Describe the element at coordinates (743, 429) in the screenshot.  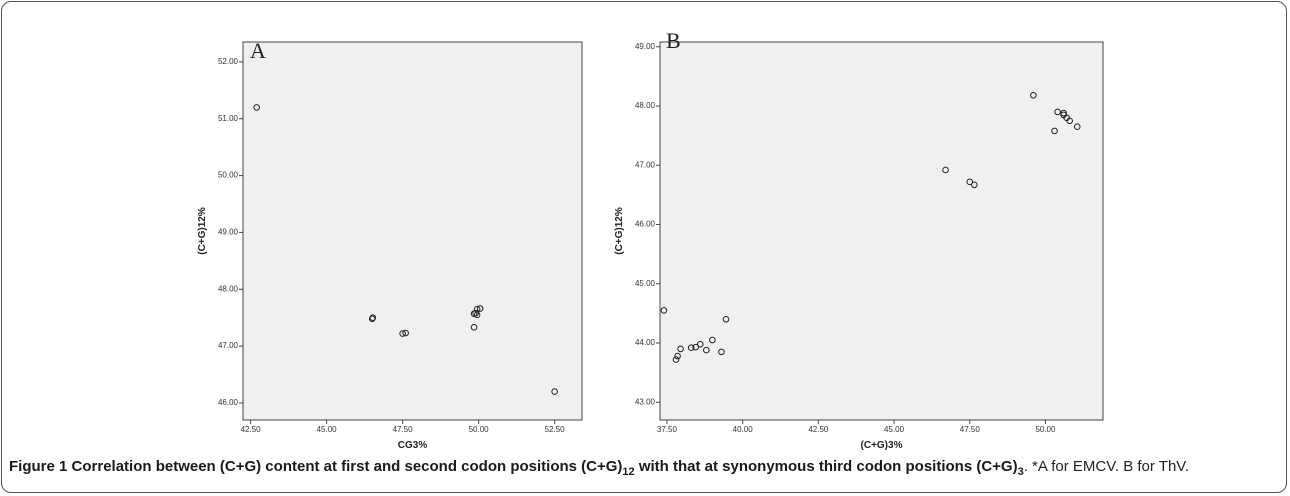
I see `x-tick-label: 40.00` at that location.